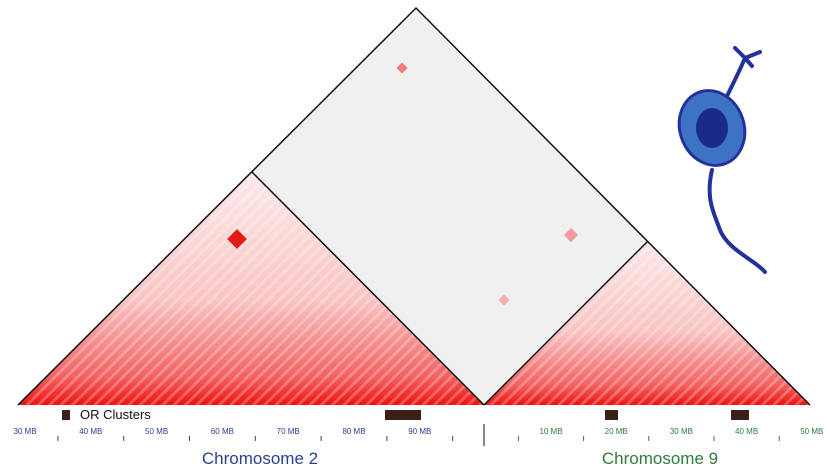 The width and height of the screenshot is (827, 470). Describe the element at coordinates (222, 431) in the screenshot. I see `tick-label: 60 MB` at that location.